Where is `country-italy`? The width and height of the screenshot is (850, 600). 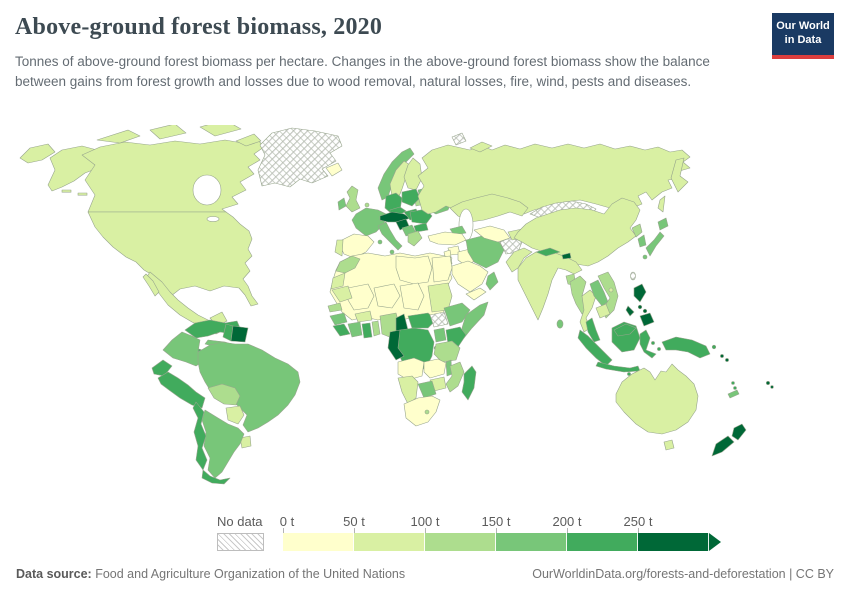 country-italy is located at coordinates (390, 236).